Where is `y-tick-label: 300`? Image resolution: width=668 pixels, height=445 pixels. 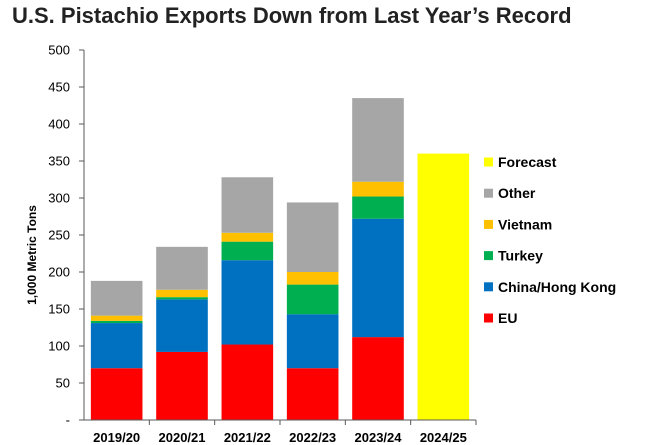 y-tick-label: 300 is located at coordinates (59, 198).